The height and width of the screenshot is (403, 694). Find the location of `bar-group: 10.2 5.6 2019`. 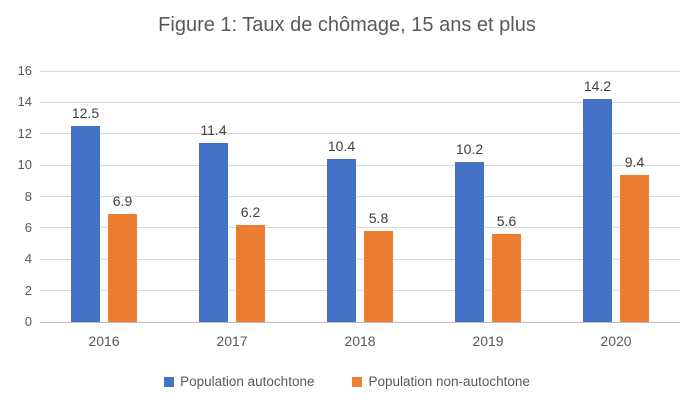

bar-group: 10.2 5.6 2019 is located at coordinates (488, 210).